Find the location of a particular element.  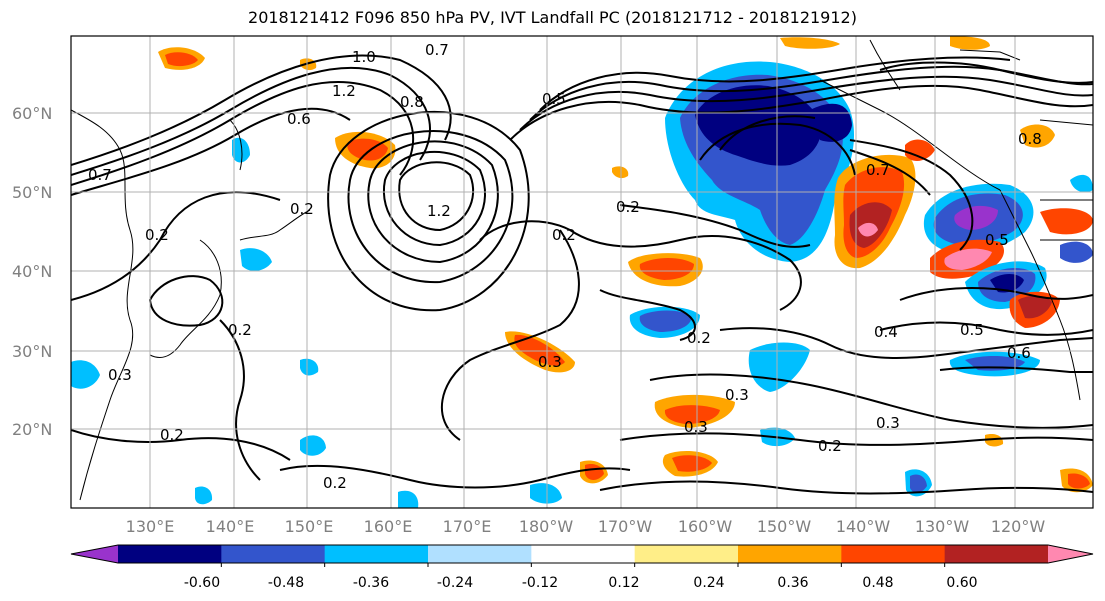

colorbar-tick-label: 0.48 is located at coordinates (877, 583).